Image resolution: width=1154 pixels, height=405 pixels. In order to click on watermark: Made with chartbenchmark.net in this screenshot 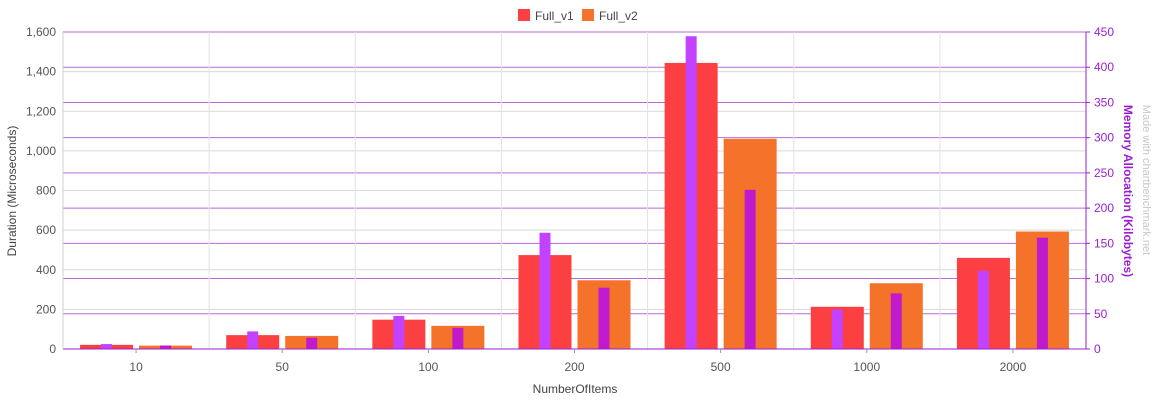, I will do `click(1146, 180)`.